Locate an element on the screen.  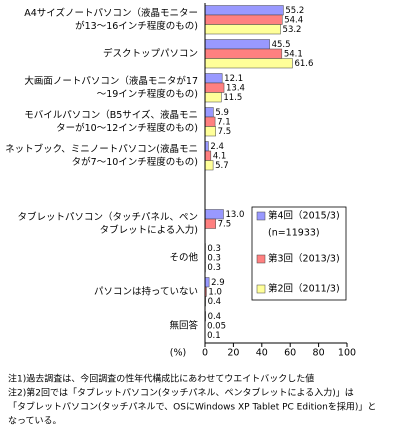
category-label: 大画面ノートパソコン（液晶モニタが17 is located at coordinates (111, 81).